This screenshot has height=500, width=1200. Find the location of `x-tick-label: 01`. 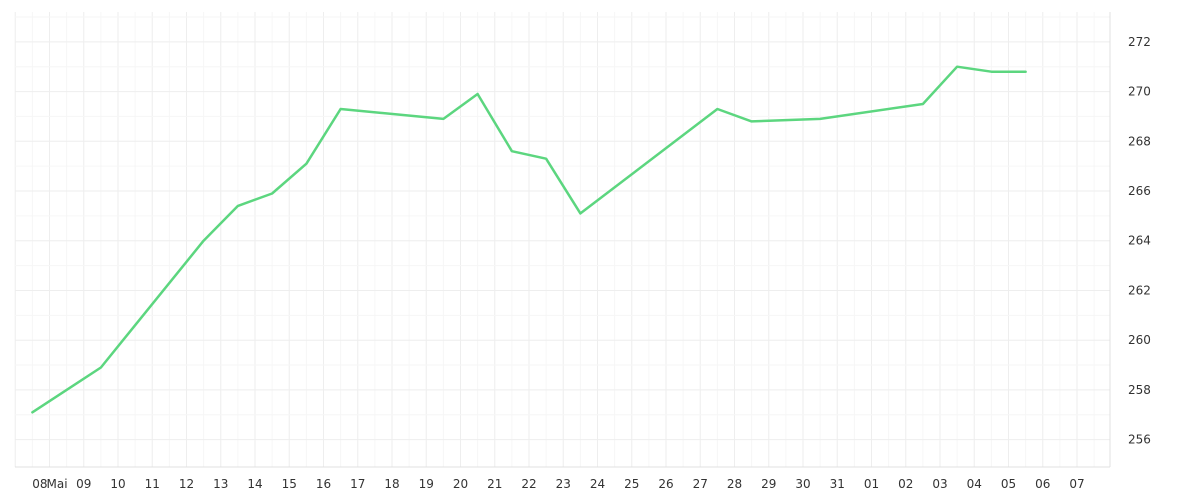

x-tick-label: 01 is located at coordinates (871, 484).